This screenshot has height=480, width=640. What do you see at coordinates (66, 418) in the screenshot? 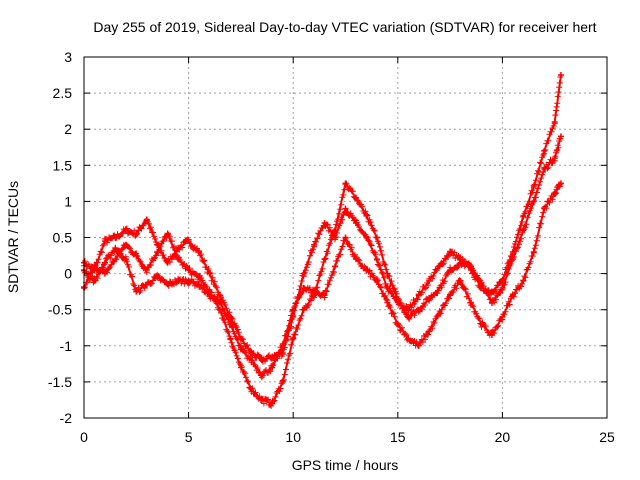
I see `y-tick-label: -2` at bounding box center [66, 418].